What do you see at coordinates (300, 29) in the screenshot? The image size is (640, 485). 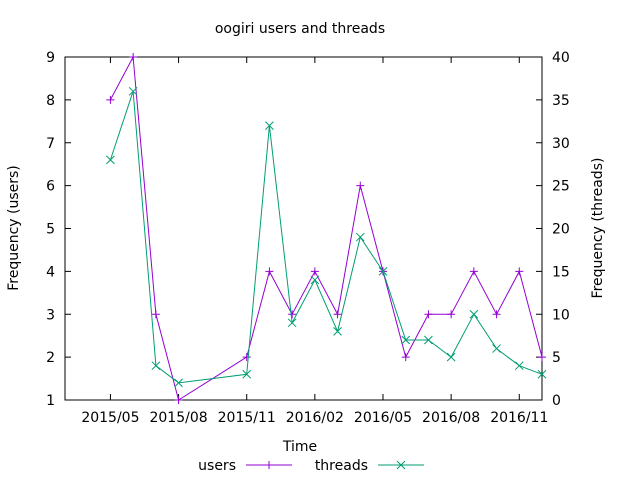 I see `chart-title: oogiri users and threads` at bounding box center [300, 29].